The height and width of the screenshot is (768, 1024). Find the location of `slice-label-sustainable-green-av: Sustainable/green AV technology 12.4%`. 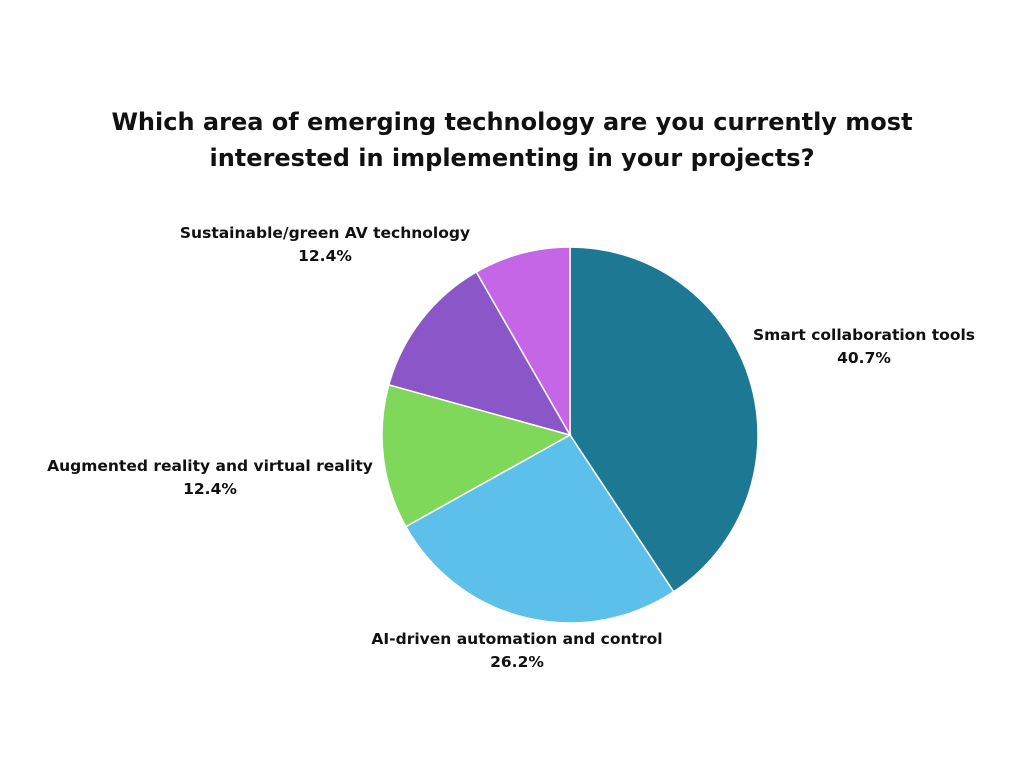

slice-label-sustainable-green-av: Sustainable/green AV technology 12.4% is located at coordinates (325, 245).